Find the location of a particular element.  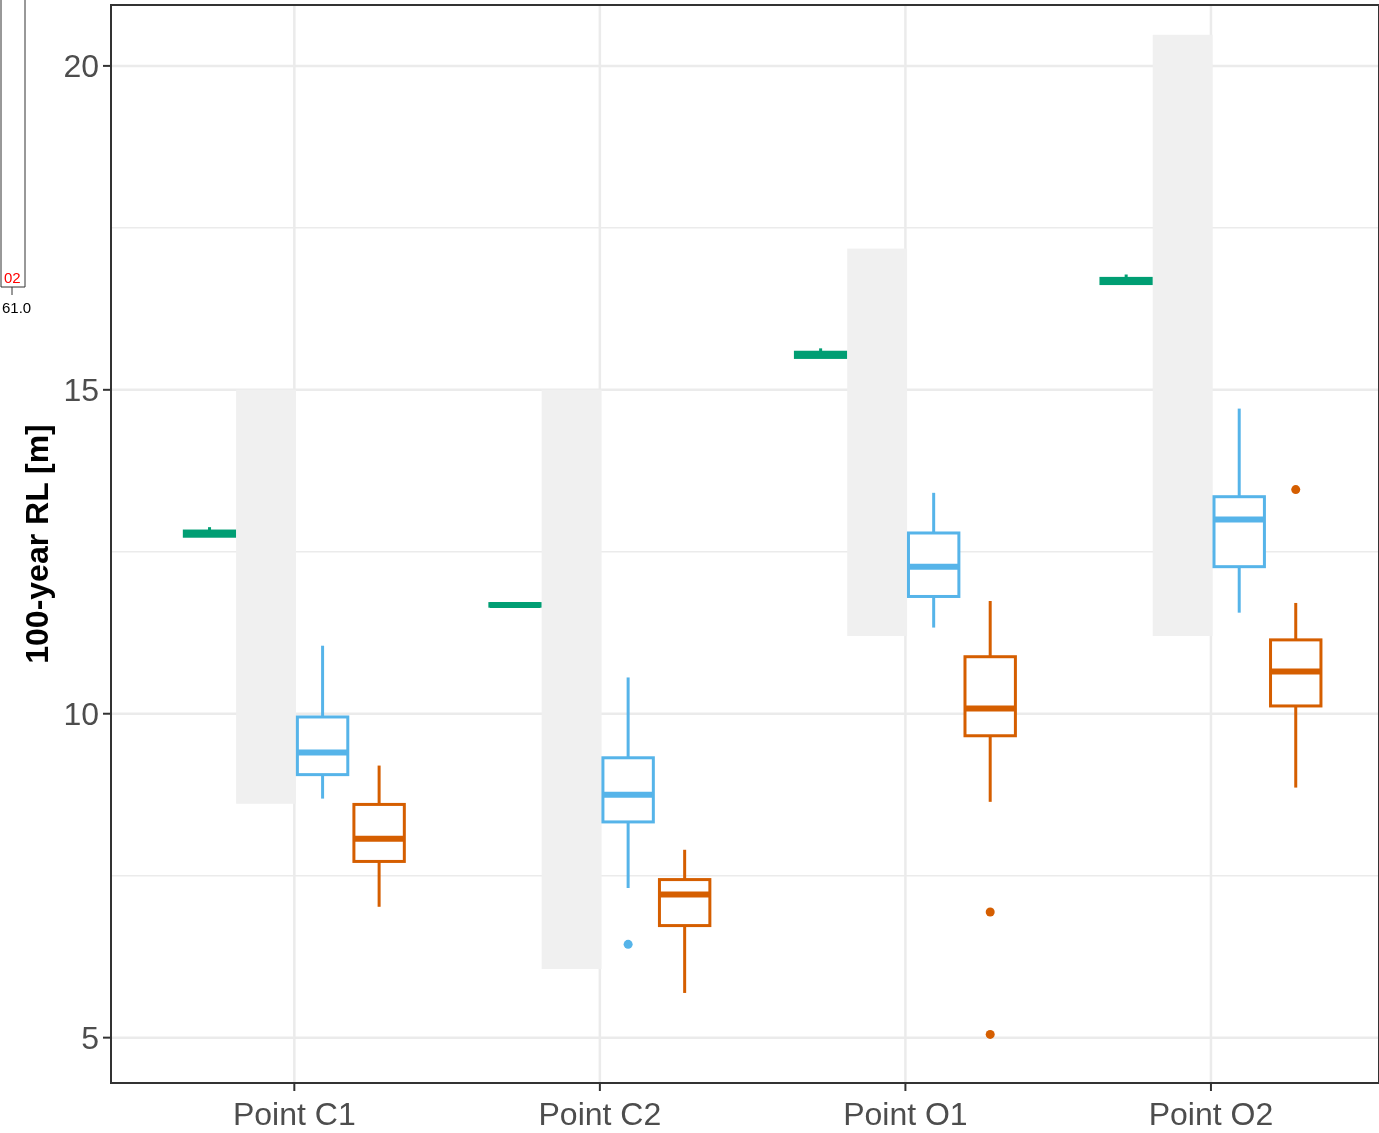

x-tick-label: Point O1 is located at coordinates (905, 1114).